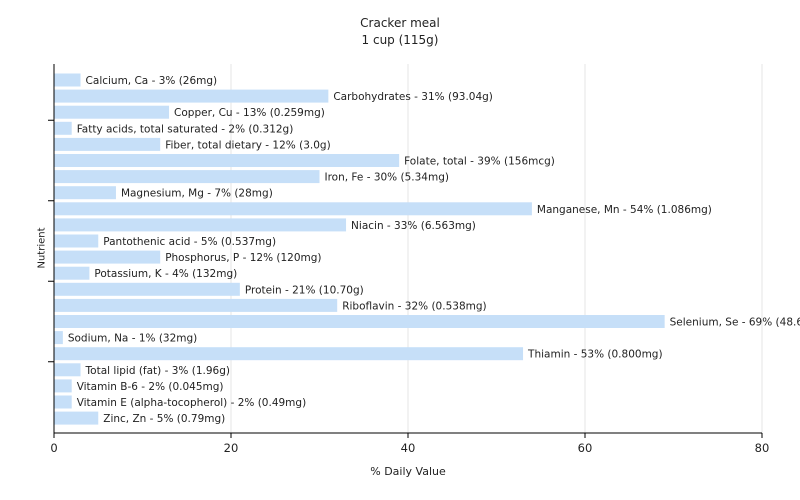  What do you see at coordinates (164, 419) in the screenshot?
I see `bar-label: Zinc, Zn - 5% (0.79mg)` at bounding box center [164, 419].